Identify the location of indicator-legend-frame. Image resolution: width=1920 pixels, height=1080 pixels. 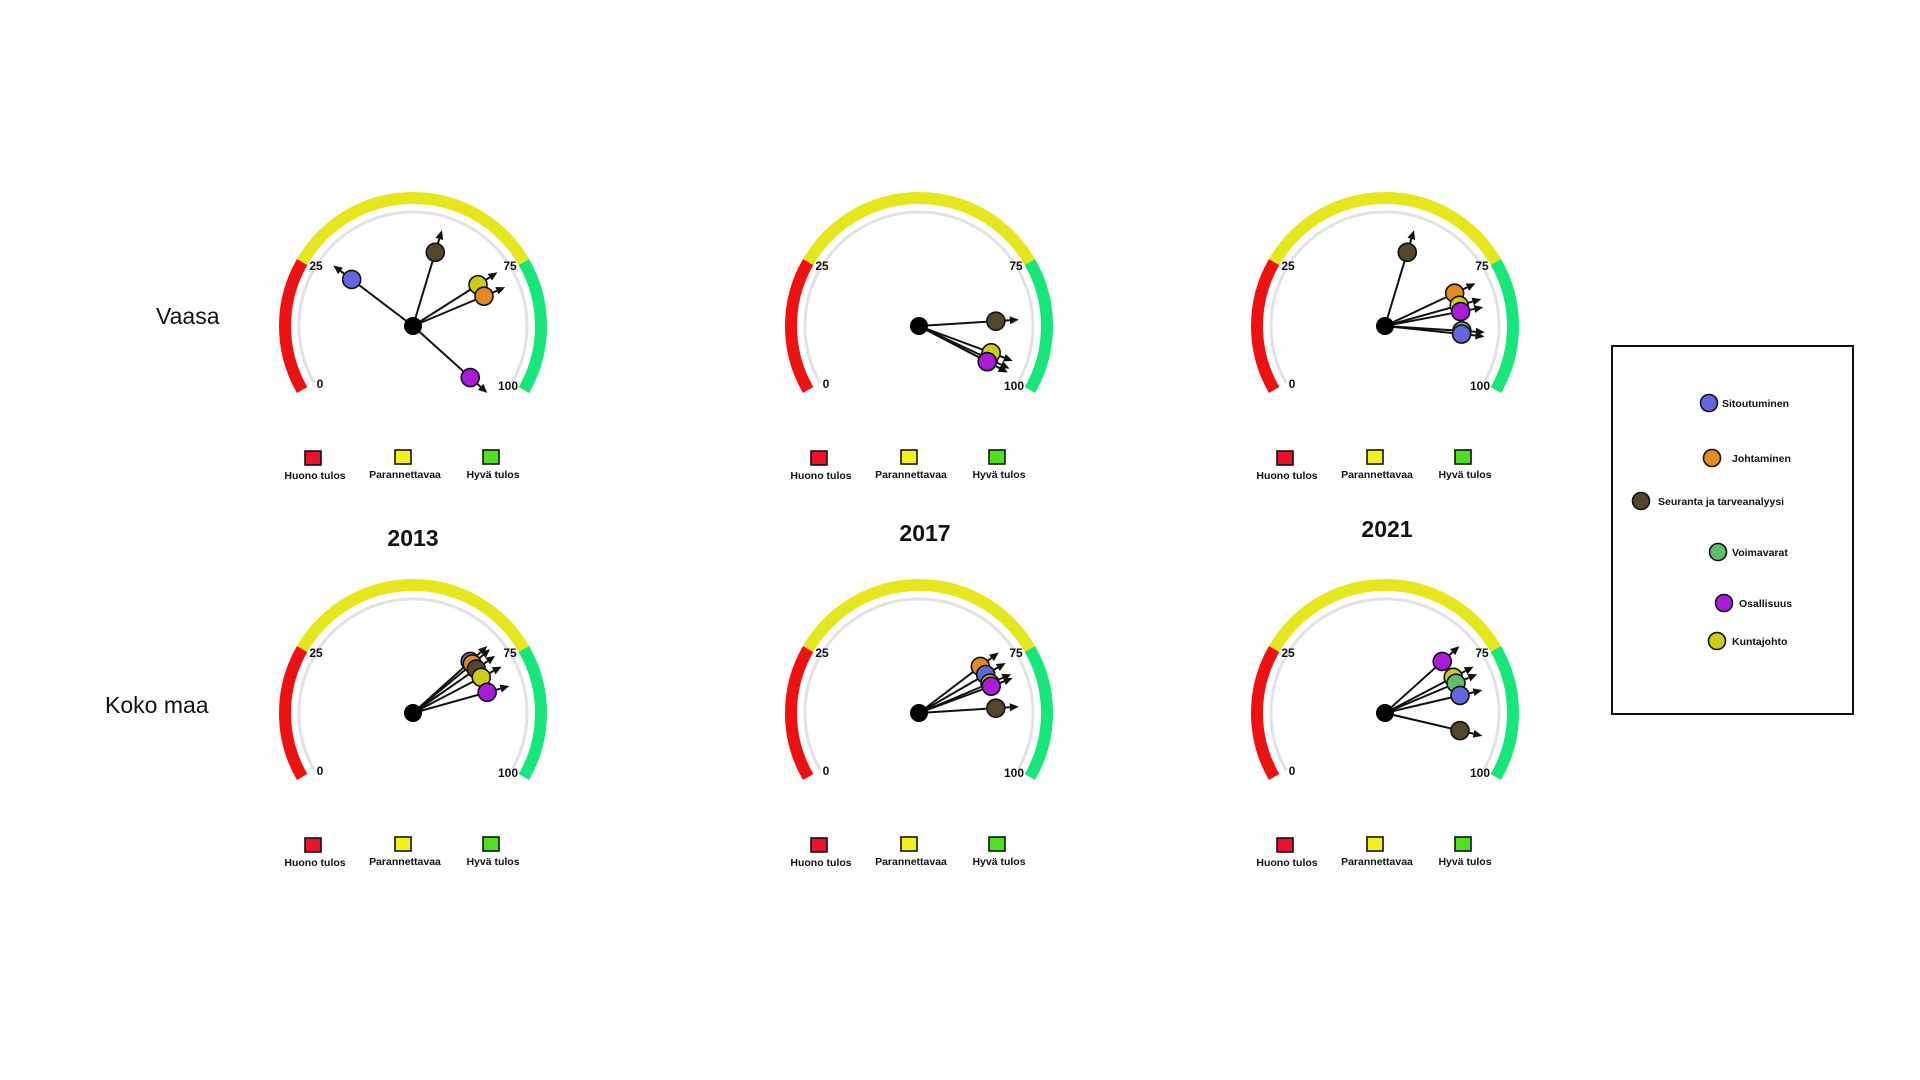
(1732, 530).